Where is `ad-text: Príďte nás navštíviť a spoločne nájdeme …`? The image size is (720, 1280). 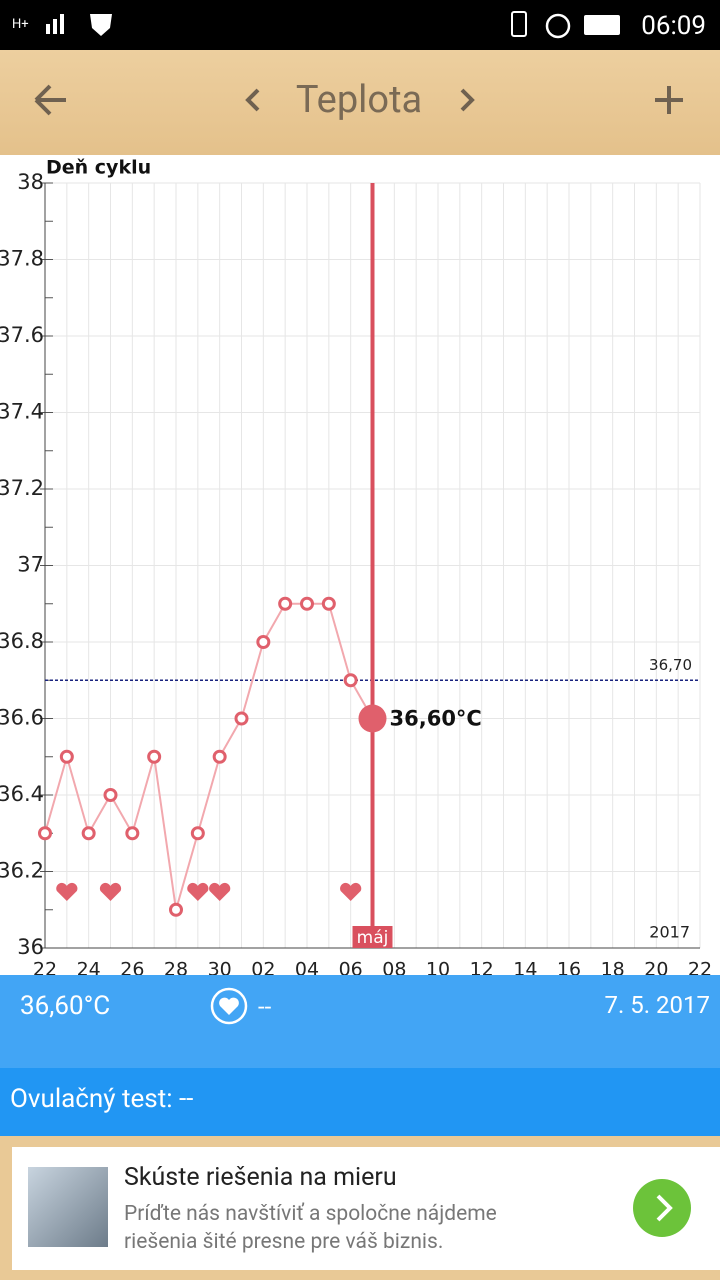
ad-text: Príďte nás navštíviť a spoločne nájdeme … is located at coordinates (310, 1228).